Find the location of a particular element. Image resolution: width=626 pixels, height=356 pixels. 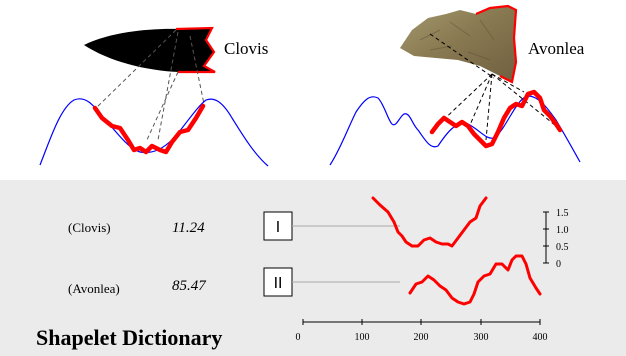

avonlea-contour-series is located at coordinates (455, 130).